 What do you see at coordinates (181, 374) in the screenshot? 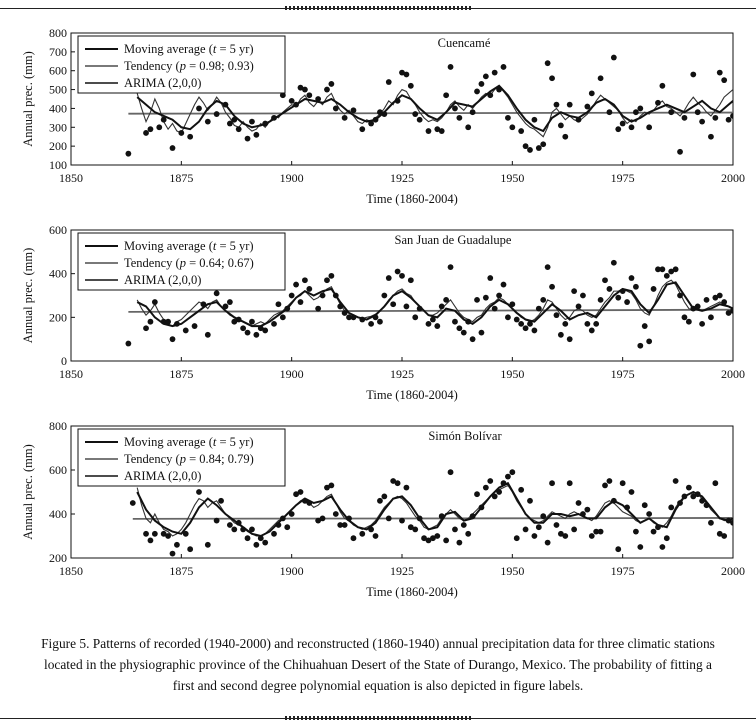
I see `x-tick-label: 1875` at bounding box center [181, 374].